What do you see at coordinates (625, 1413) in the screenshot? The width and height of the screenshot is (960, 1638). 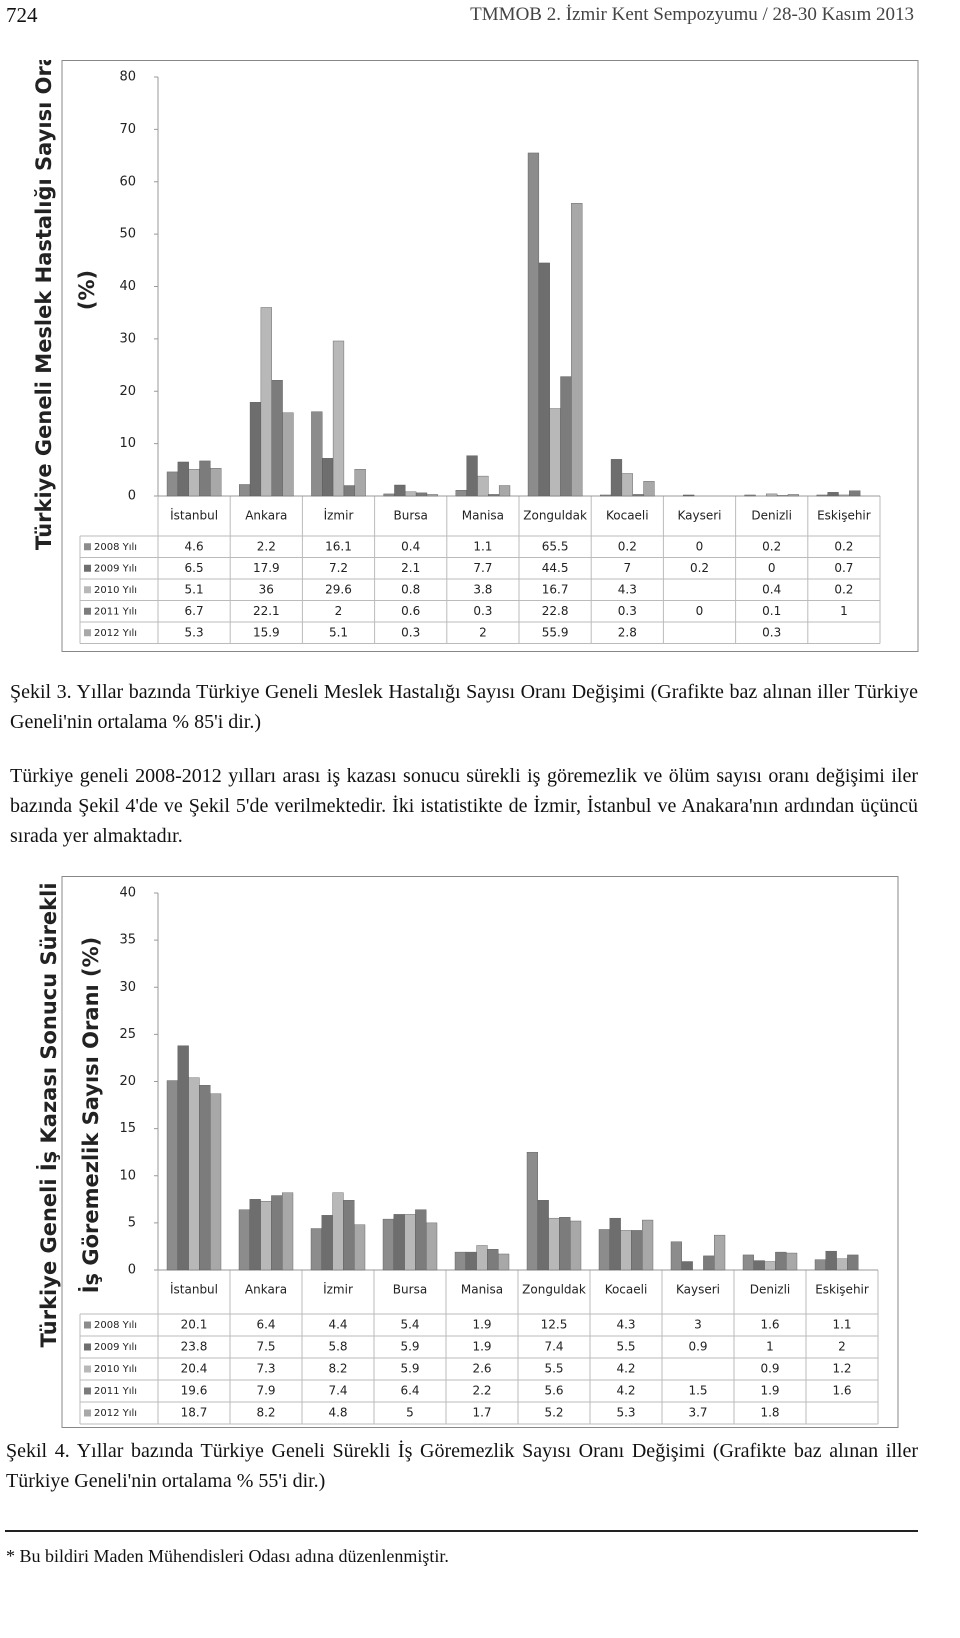 I see `table-cell: 5.3` at bounding box center [625, 1413].